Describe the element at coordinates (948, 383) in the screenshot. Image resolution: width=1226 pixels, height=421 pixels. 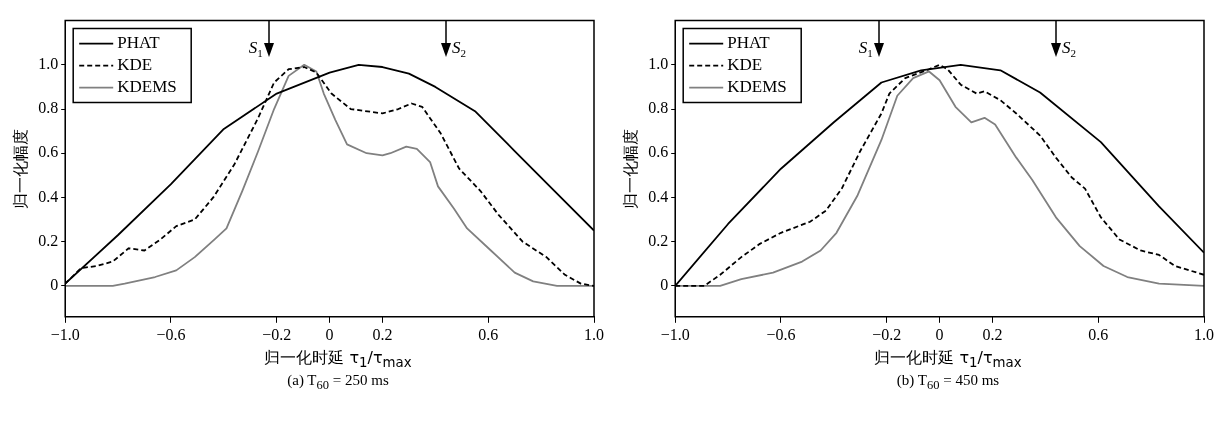
I see `text: (b) T$_{60}$ = 450 ms` at that location.